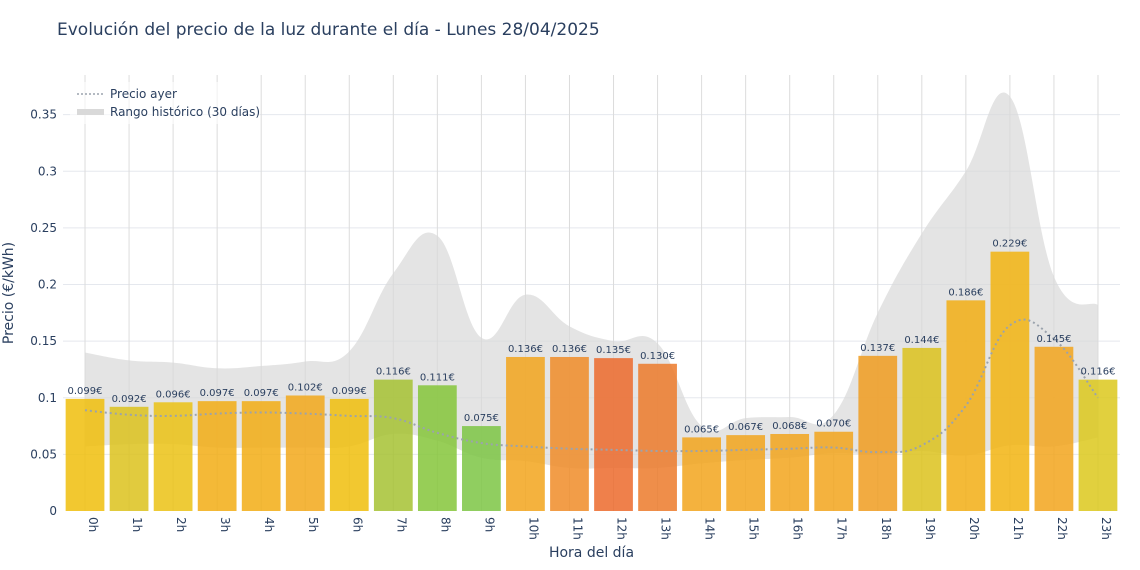 Image resolution: width=1140 pixels, height=570 pixels. Describe the element at coordinates (921, 340) in the screenshot. I see `bar-value-label: 0.144€` at that location.